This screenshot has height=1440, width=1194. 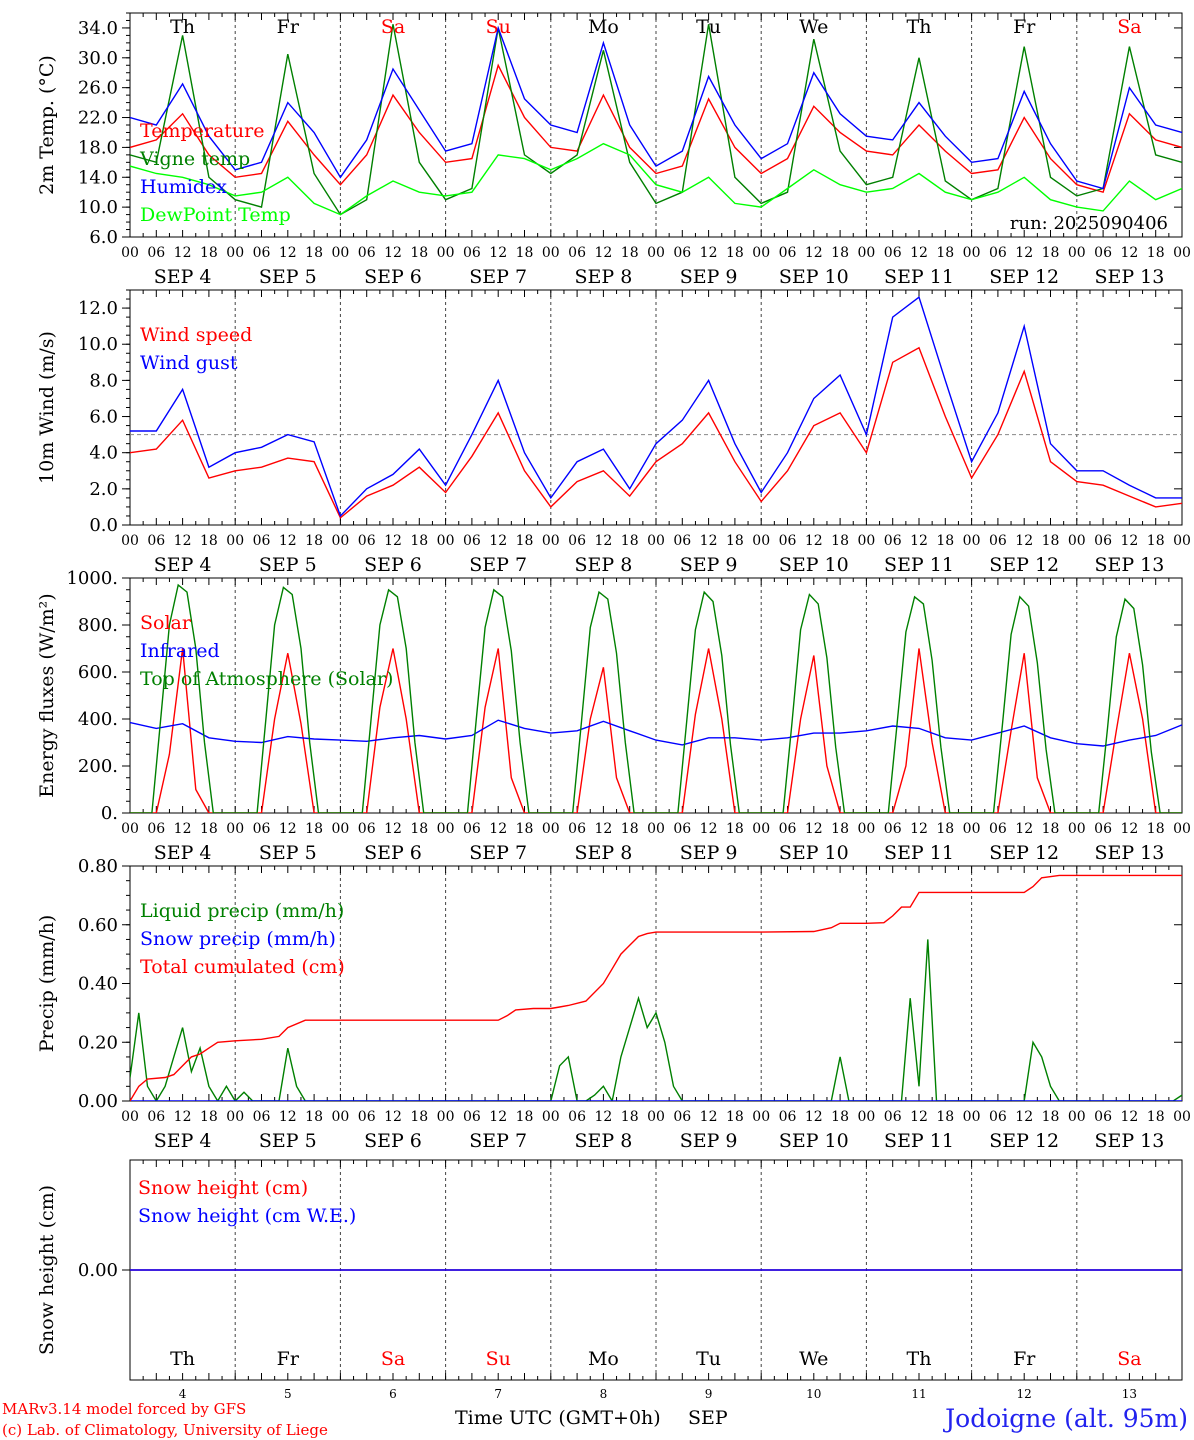 I want to click on legend-entry: Snow height (cm), so click(x=223, y=1188).